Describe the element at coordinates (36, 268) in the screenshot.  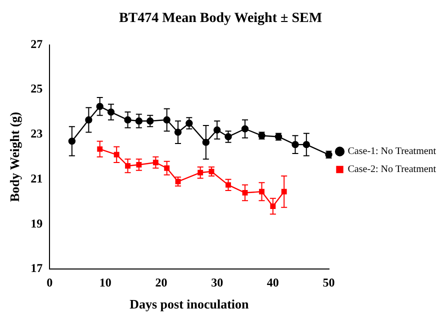
I see `y-tick-label: 17` at that location.